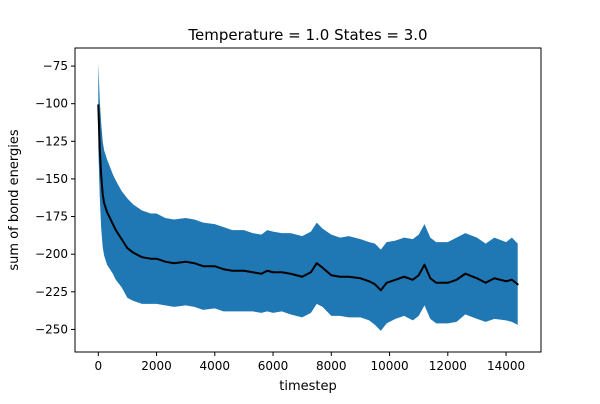 The image size is (600, 404). Describe the element at coordinates (215, 366) in the screenshot. I see `x-tick-label: 4000` at that location.